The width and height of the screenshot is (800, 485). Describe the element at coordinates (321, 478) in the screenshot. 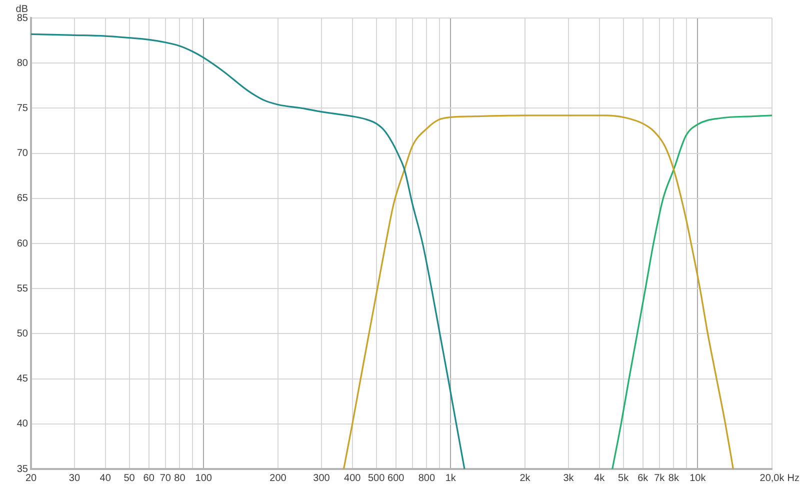

I see `x-tick-label: 300` at that location.